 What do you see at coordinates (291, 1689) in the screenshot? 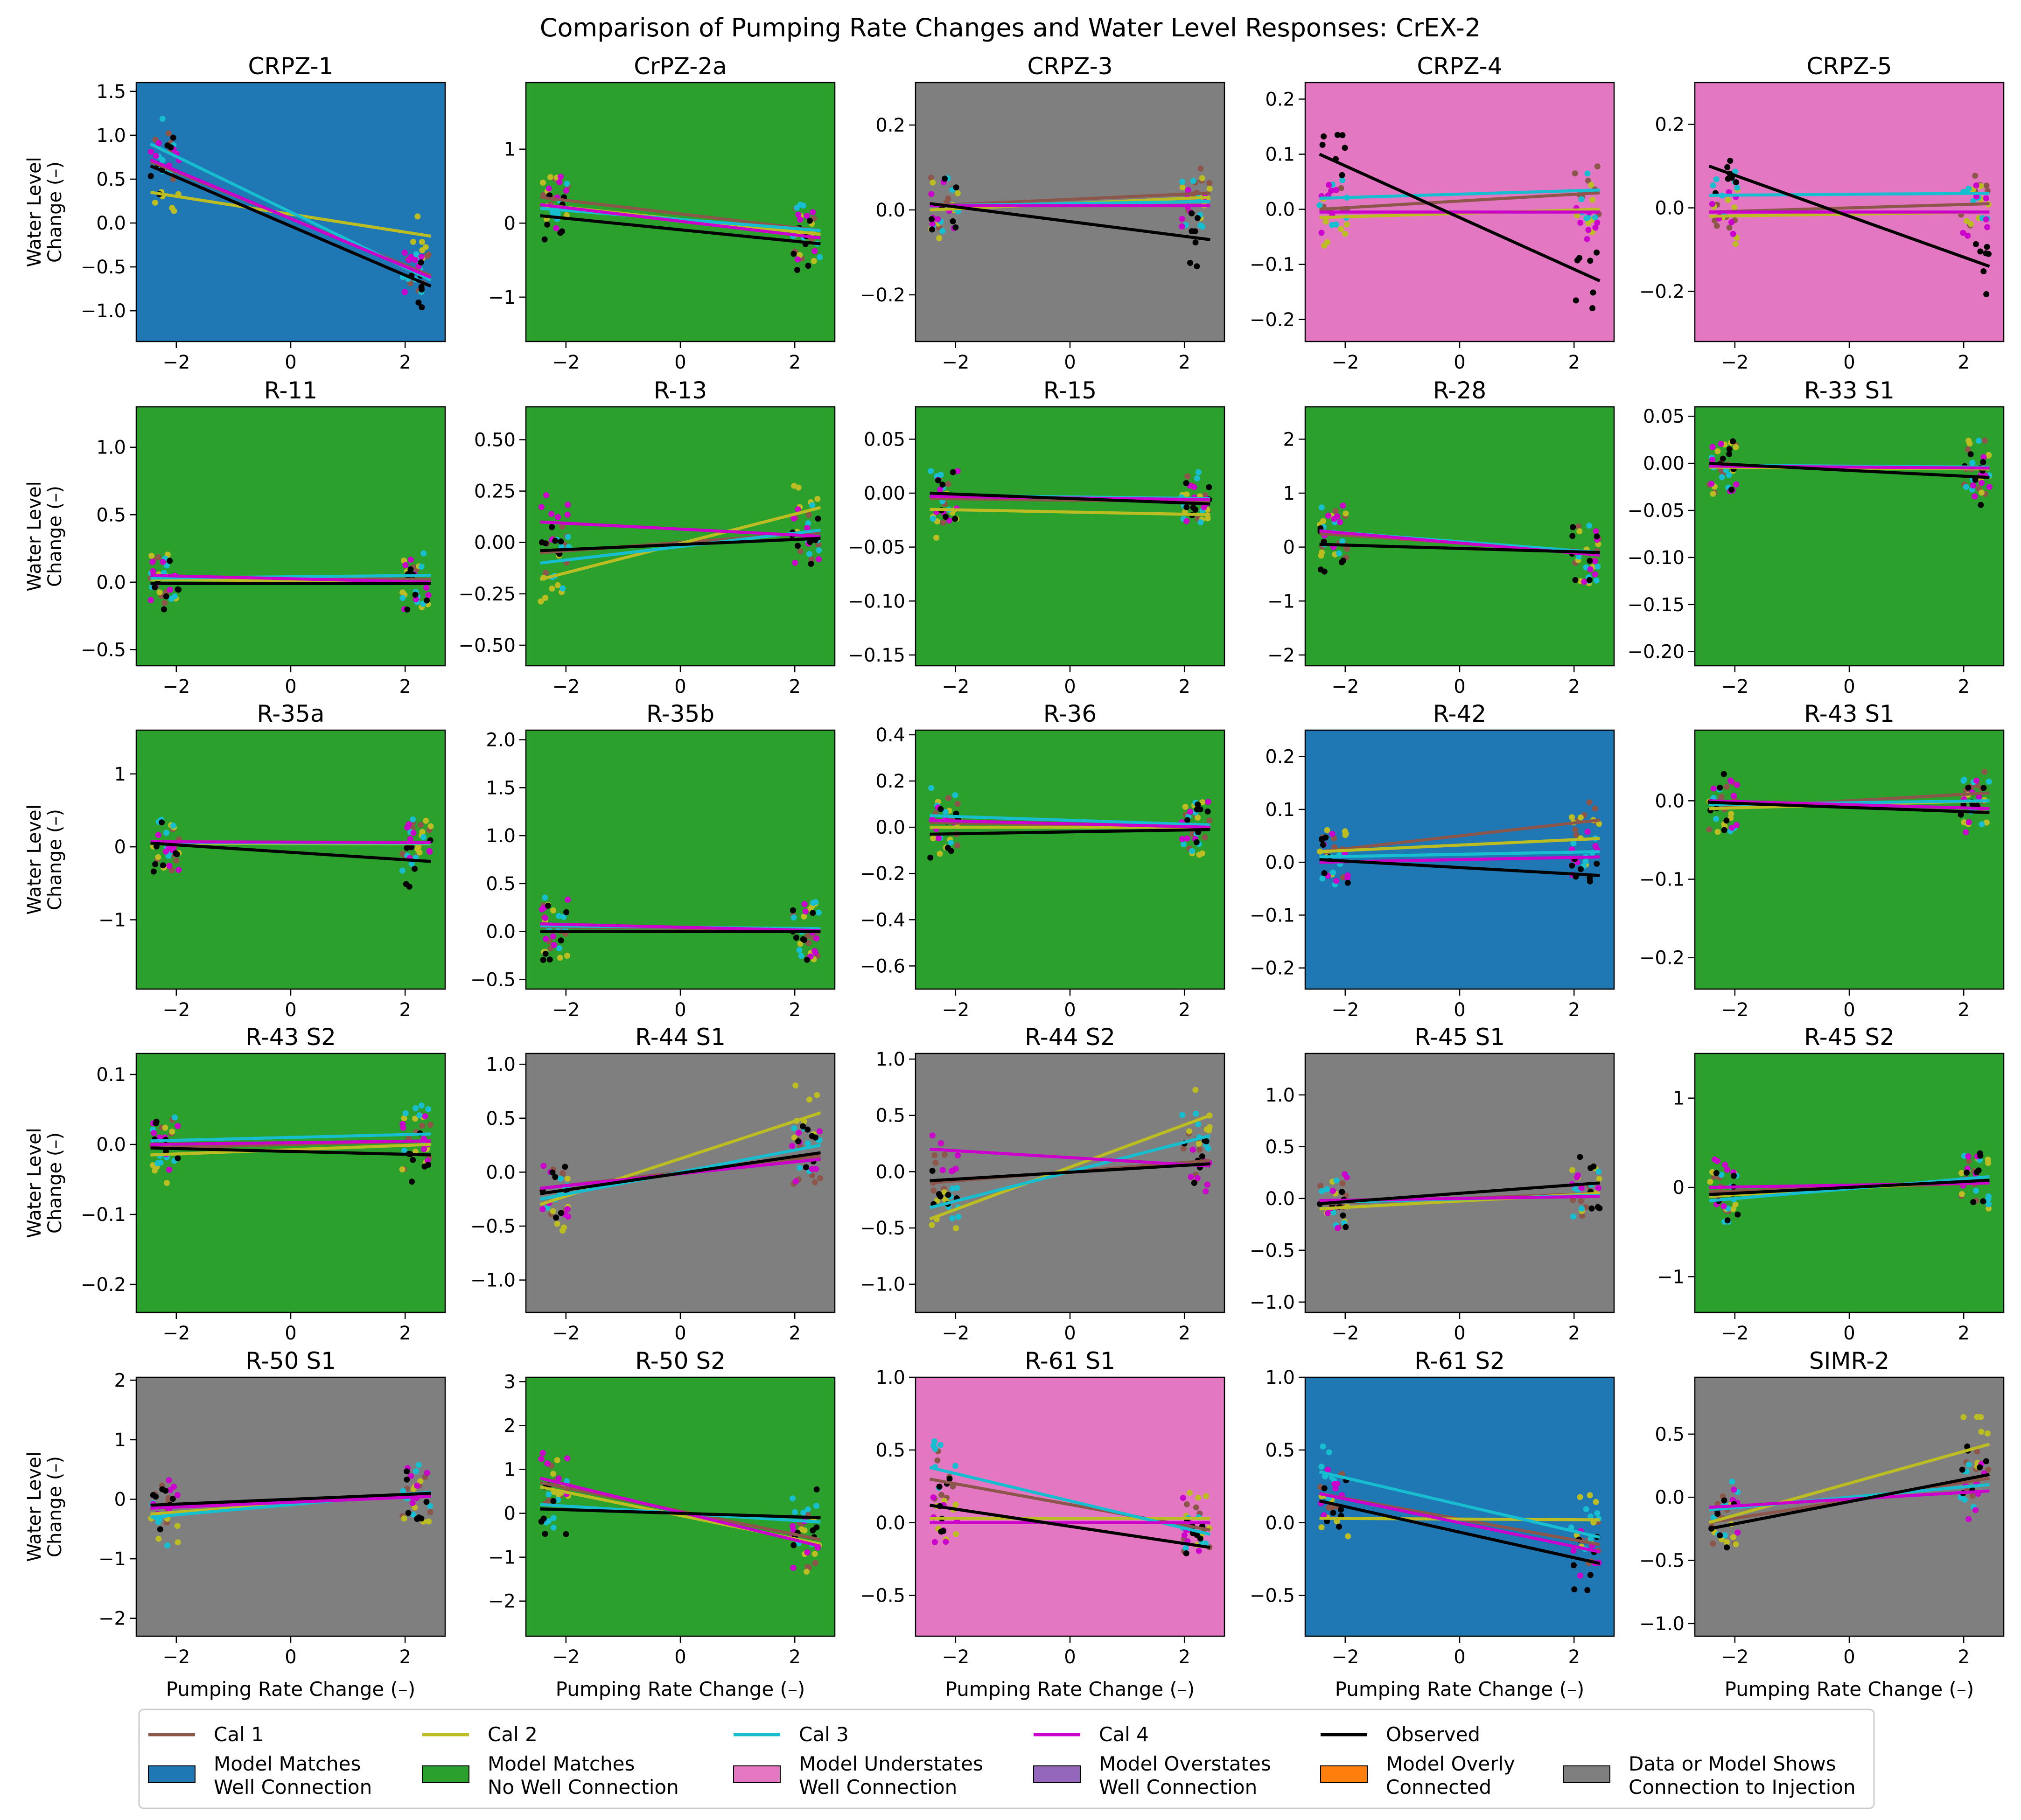
I see `x-axis-label: Pumping Rate Change (–)` at bounding box center [291, 1689].